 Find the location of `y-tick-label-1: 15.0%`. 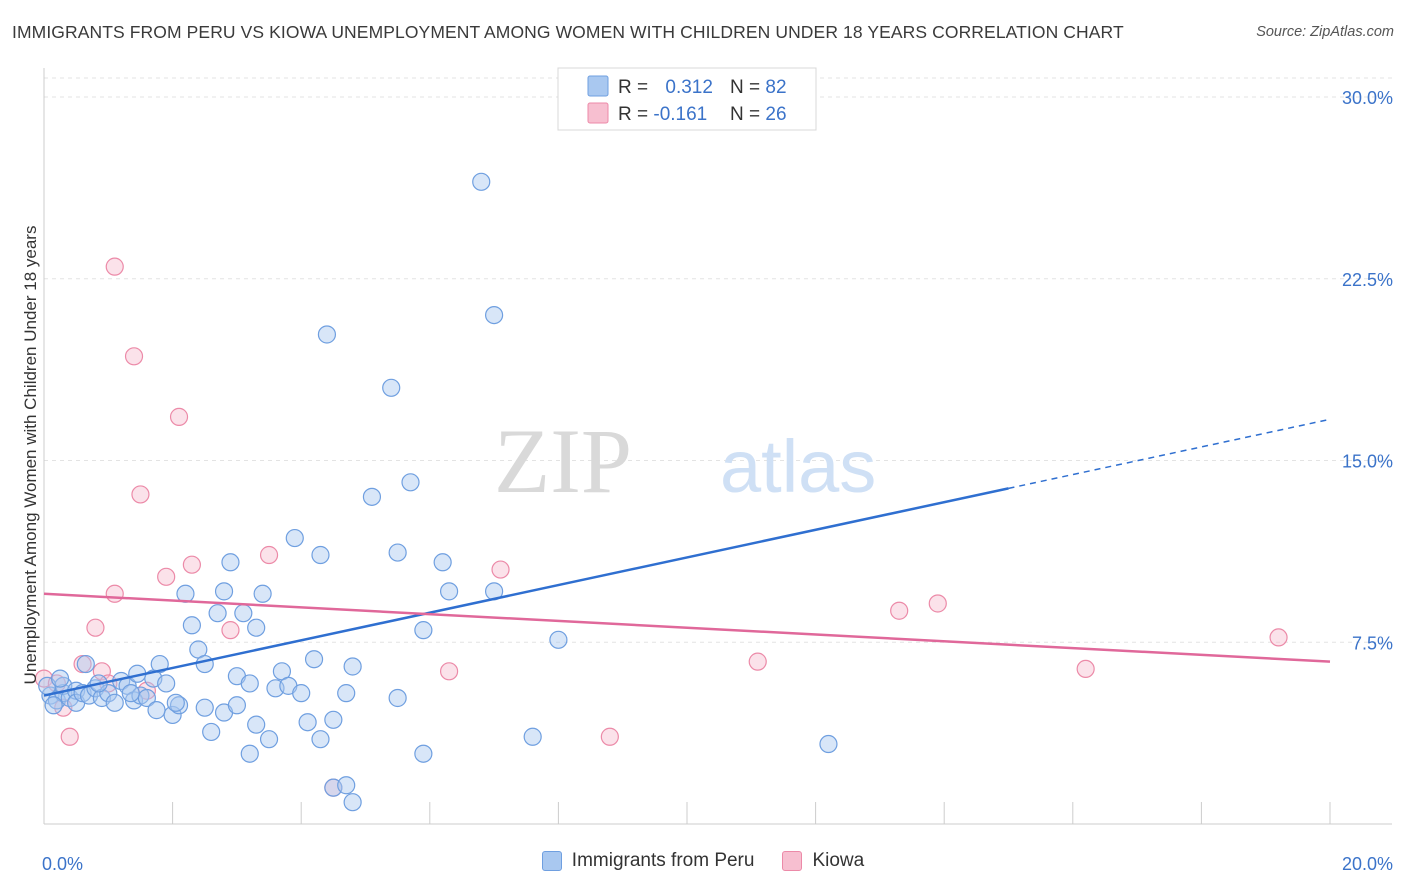

y-tick-label-1: 15.0% is located at coordinates (1367, 462).